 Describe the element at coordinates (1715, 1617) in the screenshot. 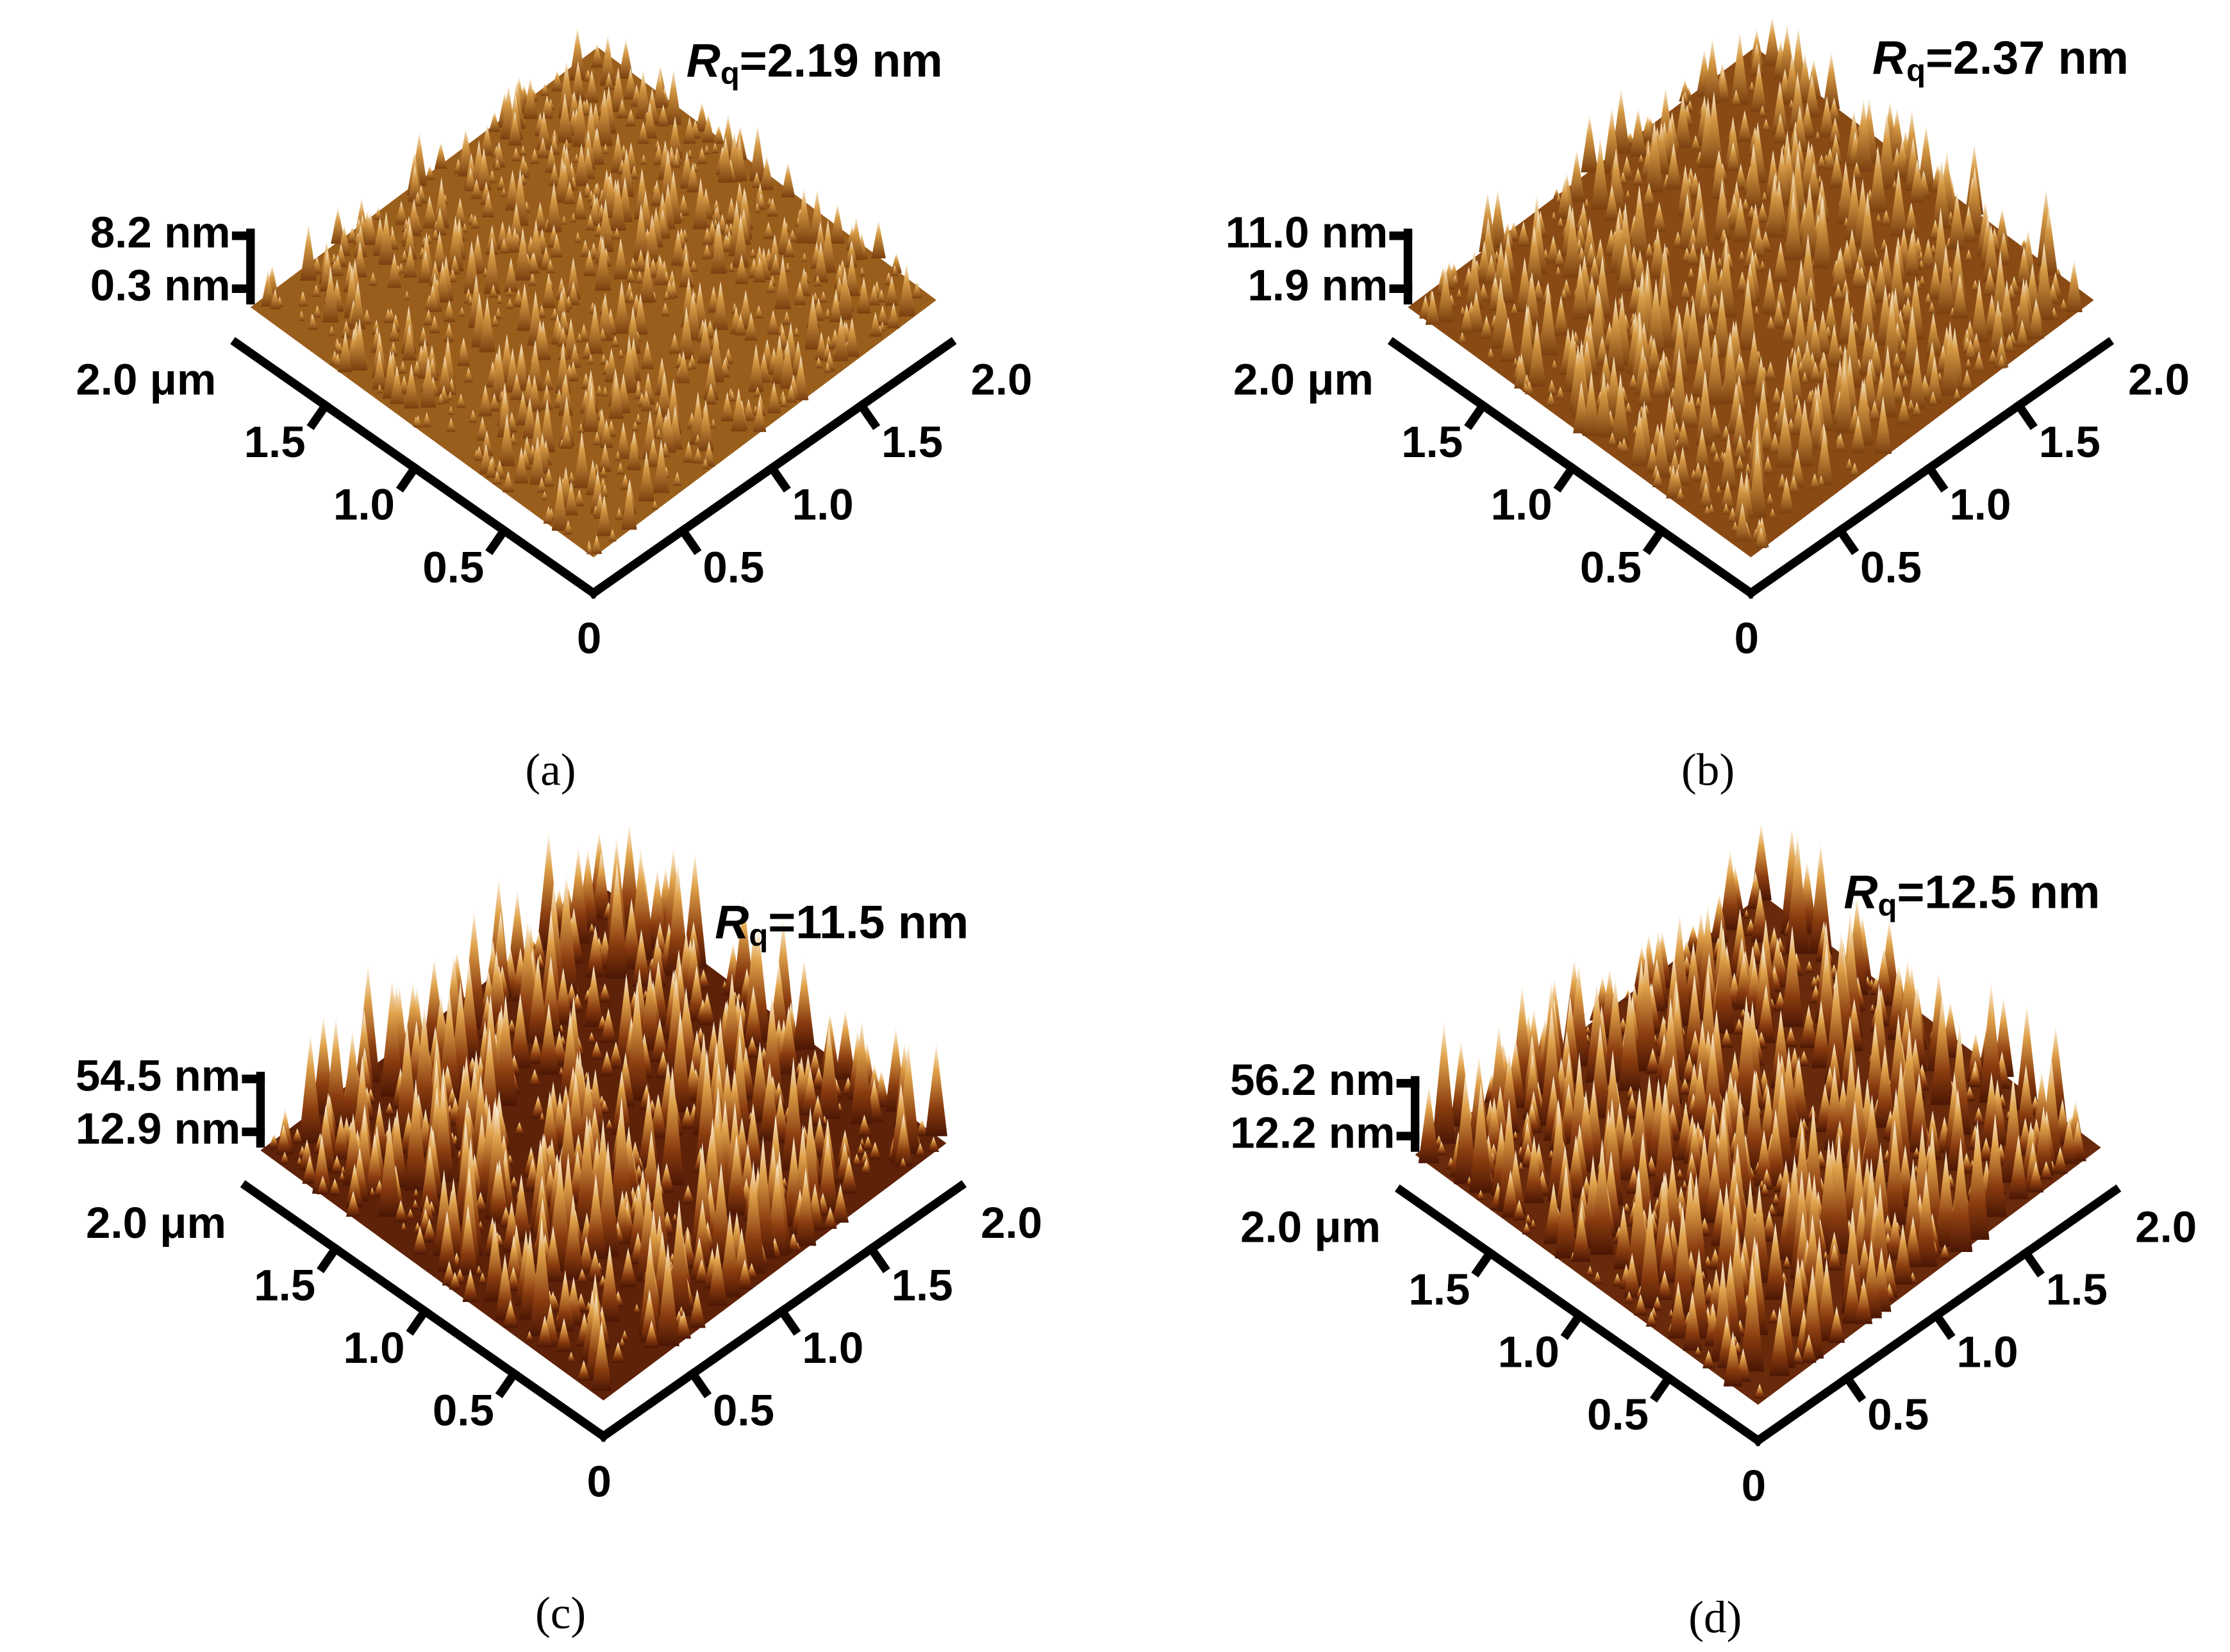

I see `panel-caption: (d)` at that location.